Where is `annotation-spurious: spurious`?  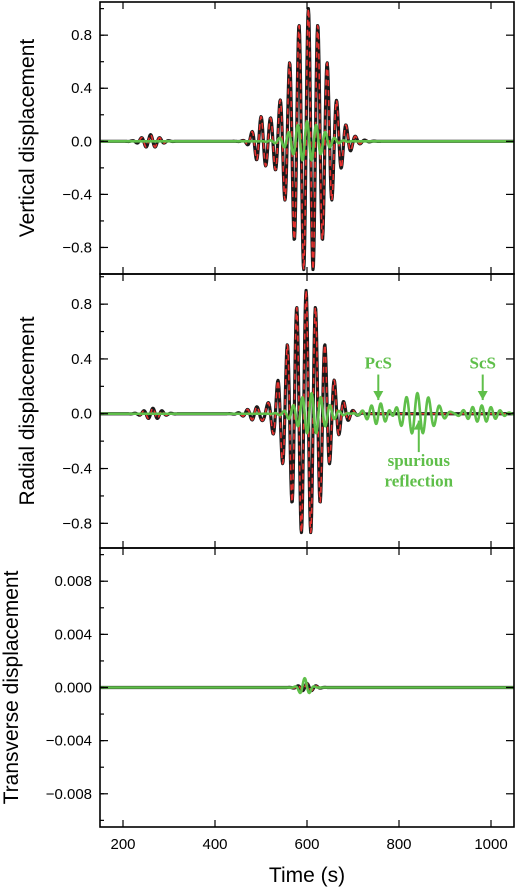 annotation-spurious: spurious is located at coordinates (419, 460).